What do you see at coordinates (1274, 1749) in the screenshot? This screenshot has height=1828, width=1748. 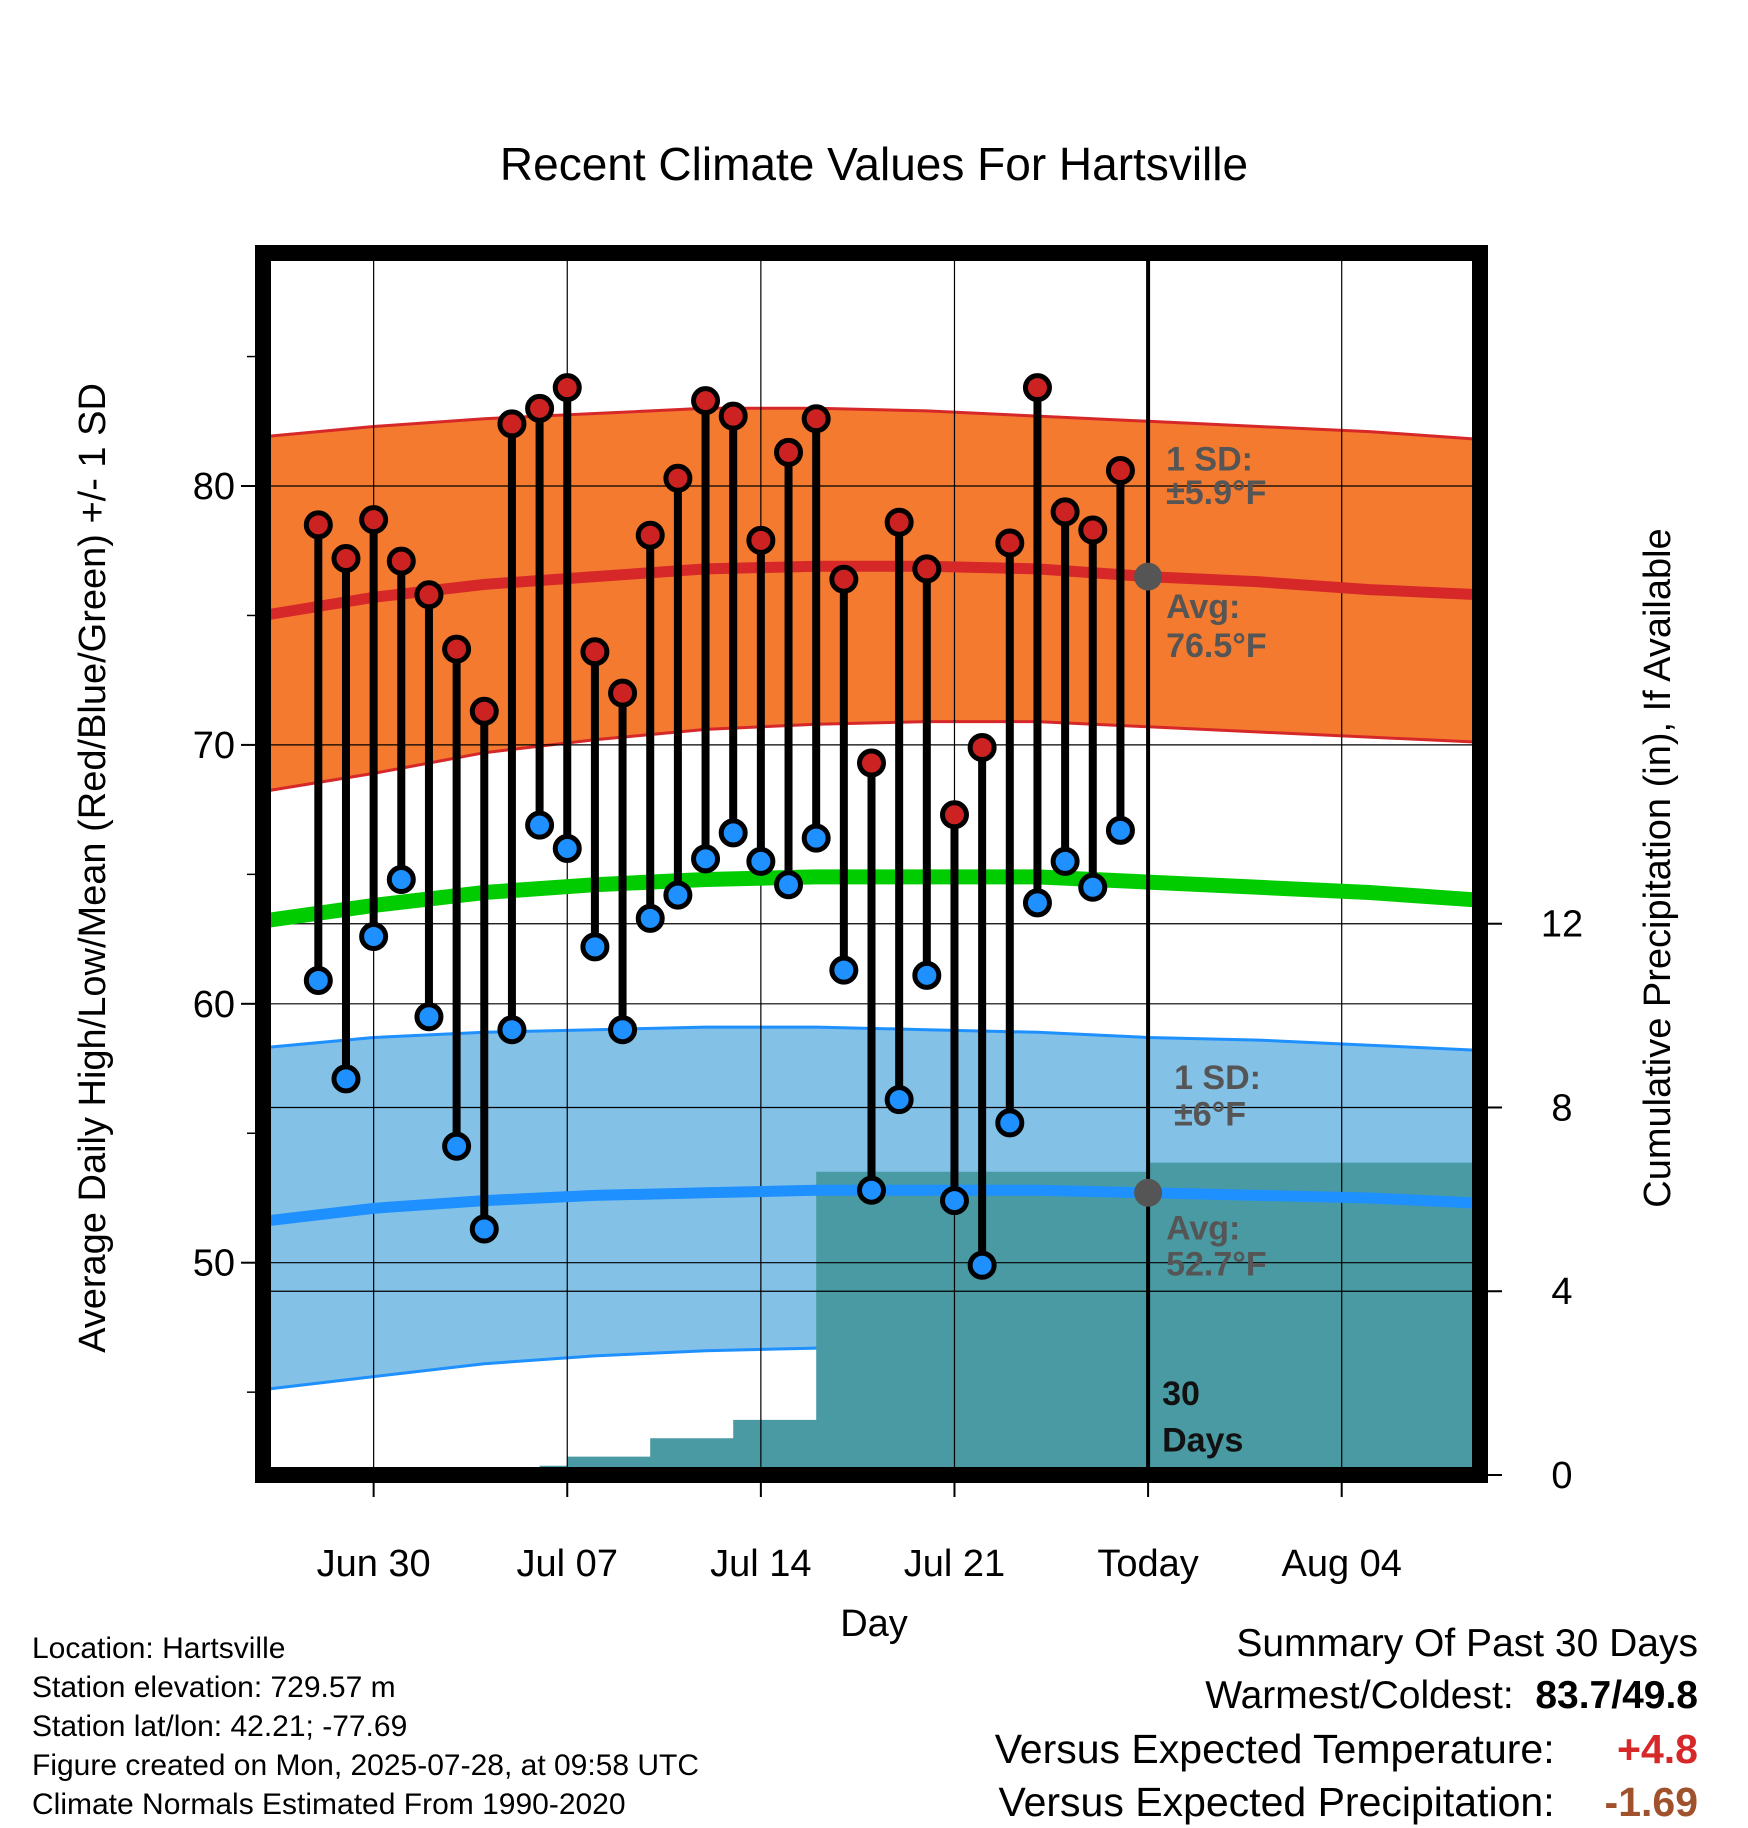 I see `summary-temp-label: Versus Expected Temperature:` at bounding box center [1274, 1749].